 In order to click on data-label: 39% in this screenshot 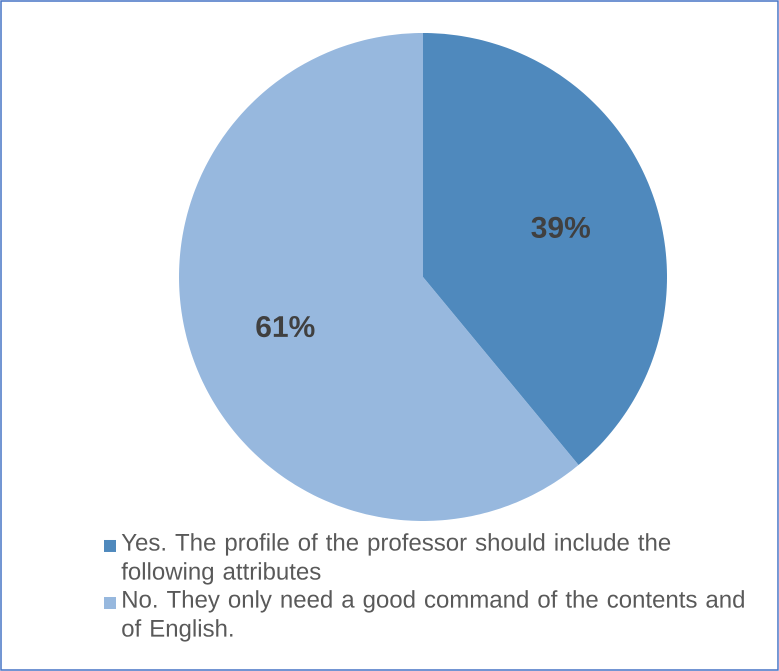, I will do `click(560, 227)`.